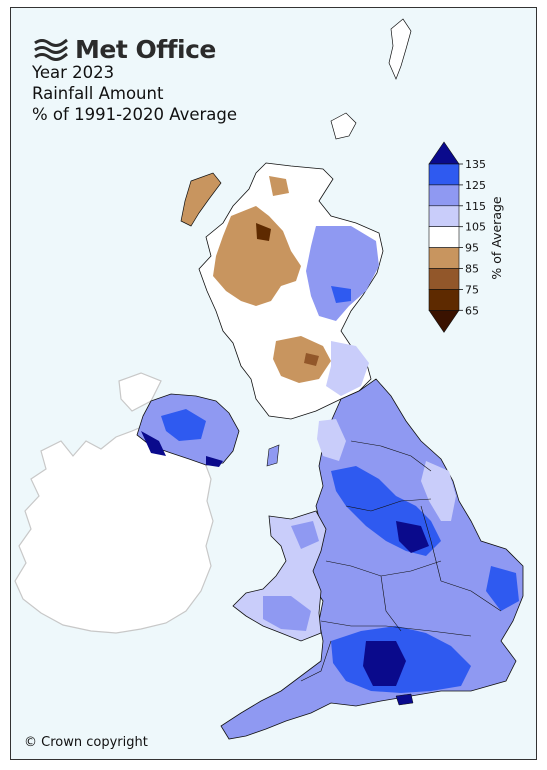  What do you see at coordinates (342, 273) in the screenshot?
I see `scotland-east-wet` at bounding box center [342, 273].